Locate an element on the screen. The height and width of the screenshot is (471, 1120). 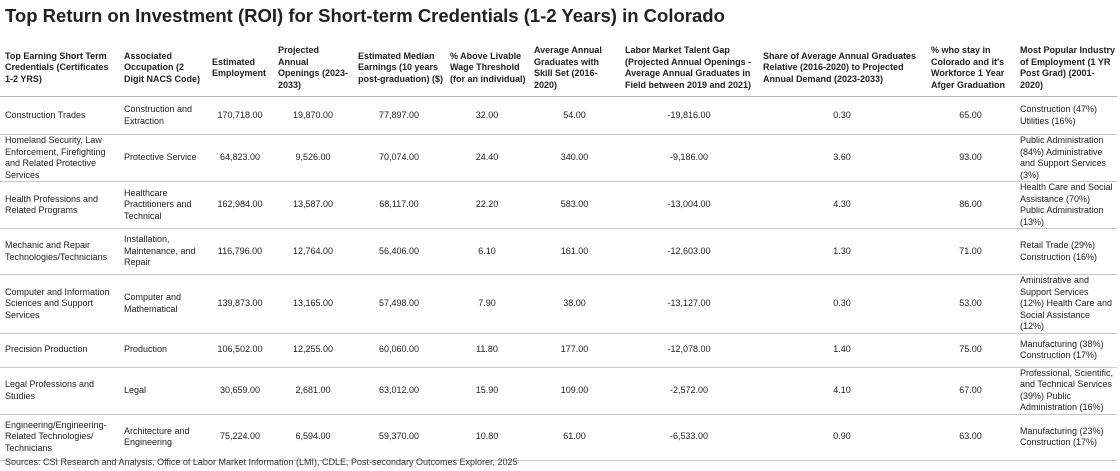
cell-graduates: 54.00 is located at coordinates (574, 115).